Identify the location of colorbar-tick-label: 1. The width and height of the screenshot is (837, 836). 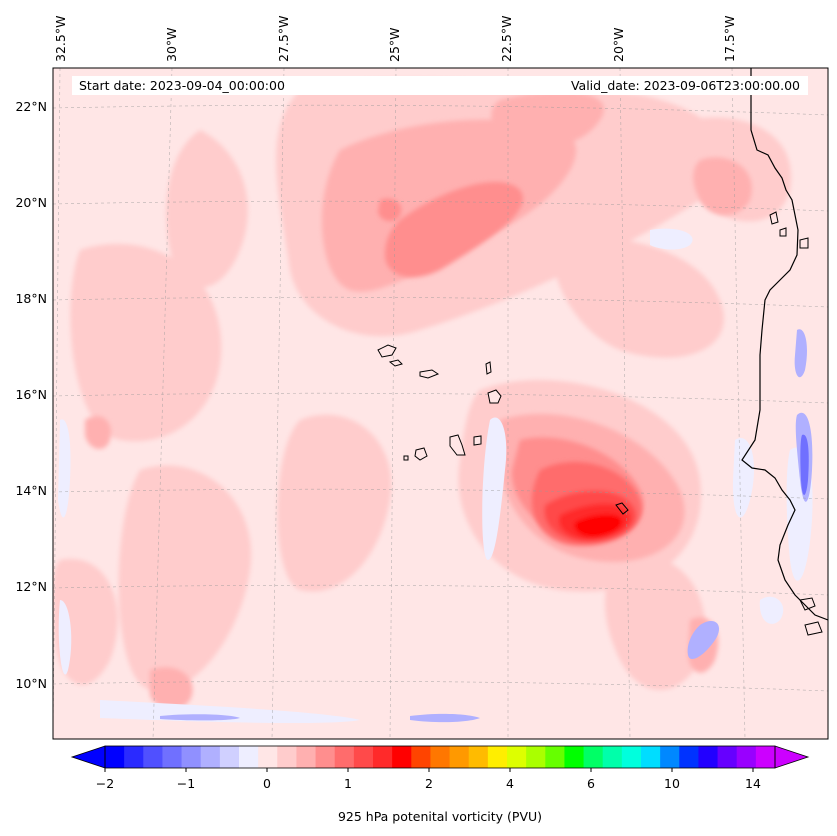
(348, 783).